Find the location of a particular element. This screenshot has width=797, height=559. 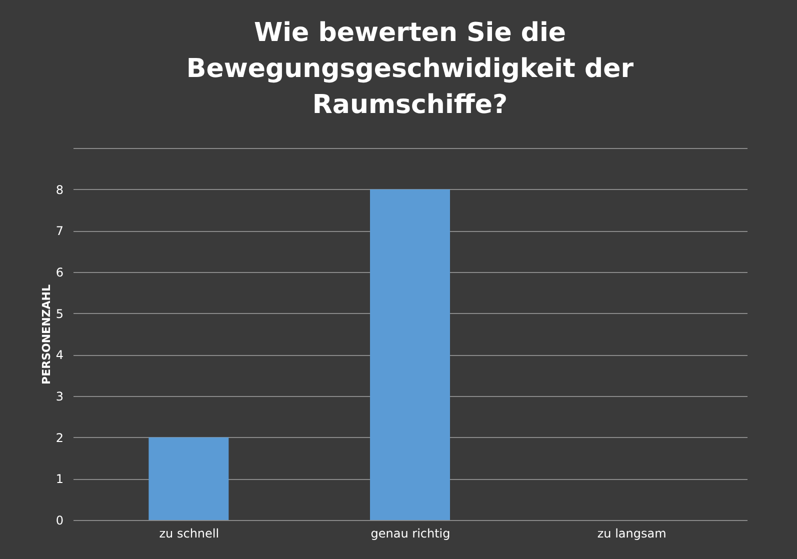

y-tick-label: 5 is located at coordinates (60, 313).